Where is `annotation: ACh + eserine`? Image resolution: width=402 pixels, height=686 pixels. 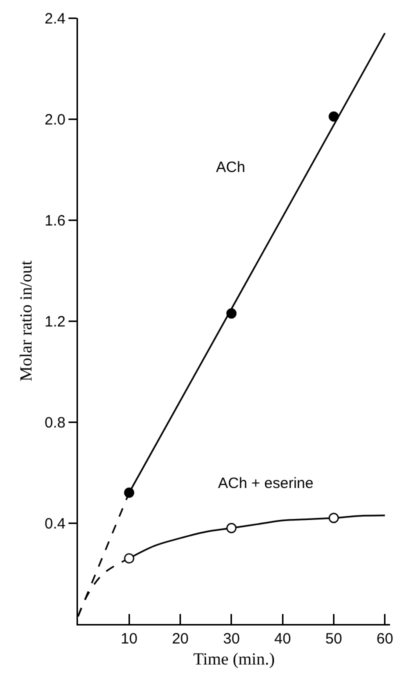
annotation: ACh + eserine is located at coordinates (266, 483).